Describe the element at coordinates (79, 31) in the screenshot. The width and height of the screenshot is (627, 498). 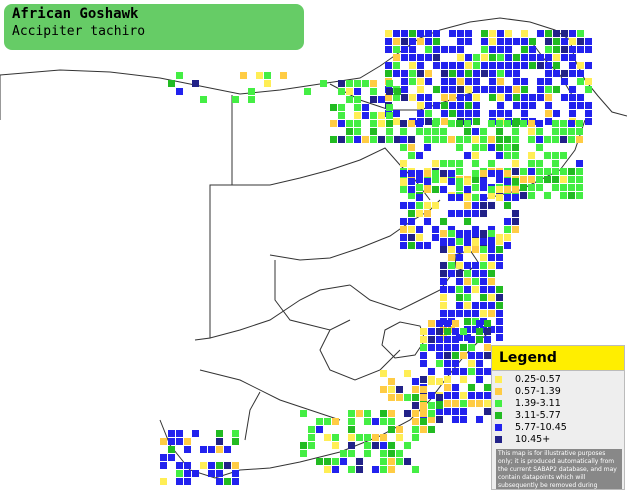
I see `species-scientific-name: Accipiter tachiro` at that location.